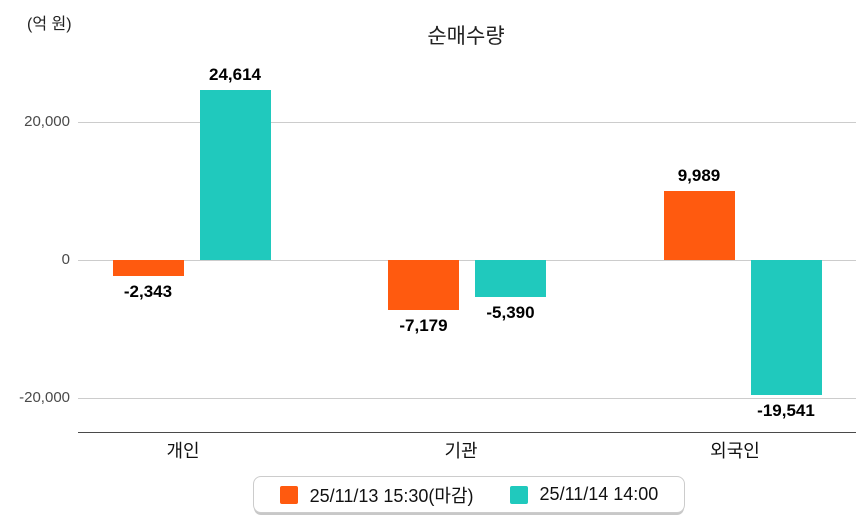 This screenshot has height=520, width=863. Describe the element at coordinates (735, 451) in the screenshot. I see `x-category-label: 외국인` at that location.